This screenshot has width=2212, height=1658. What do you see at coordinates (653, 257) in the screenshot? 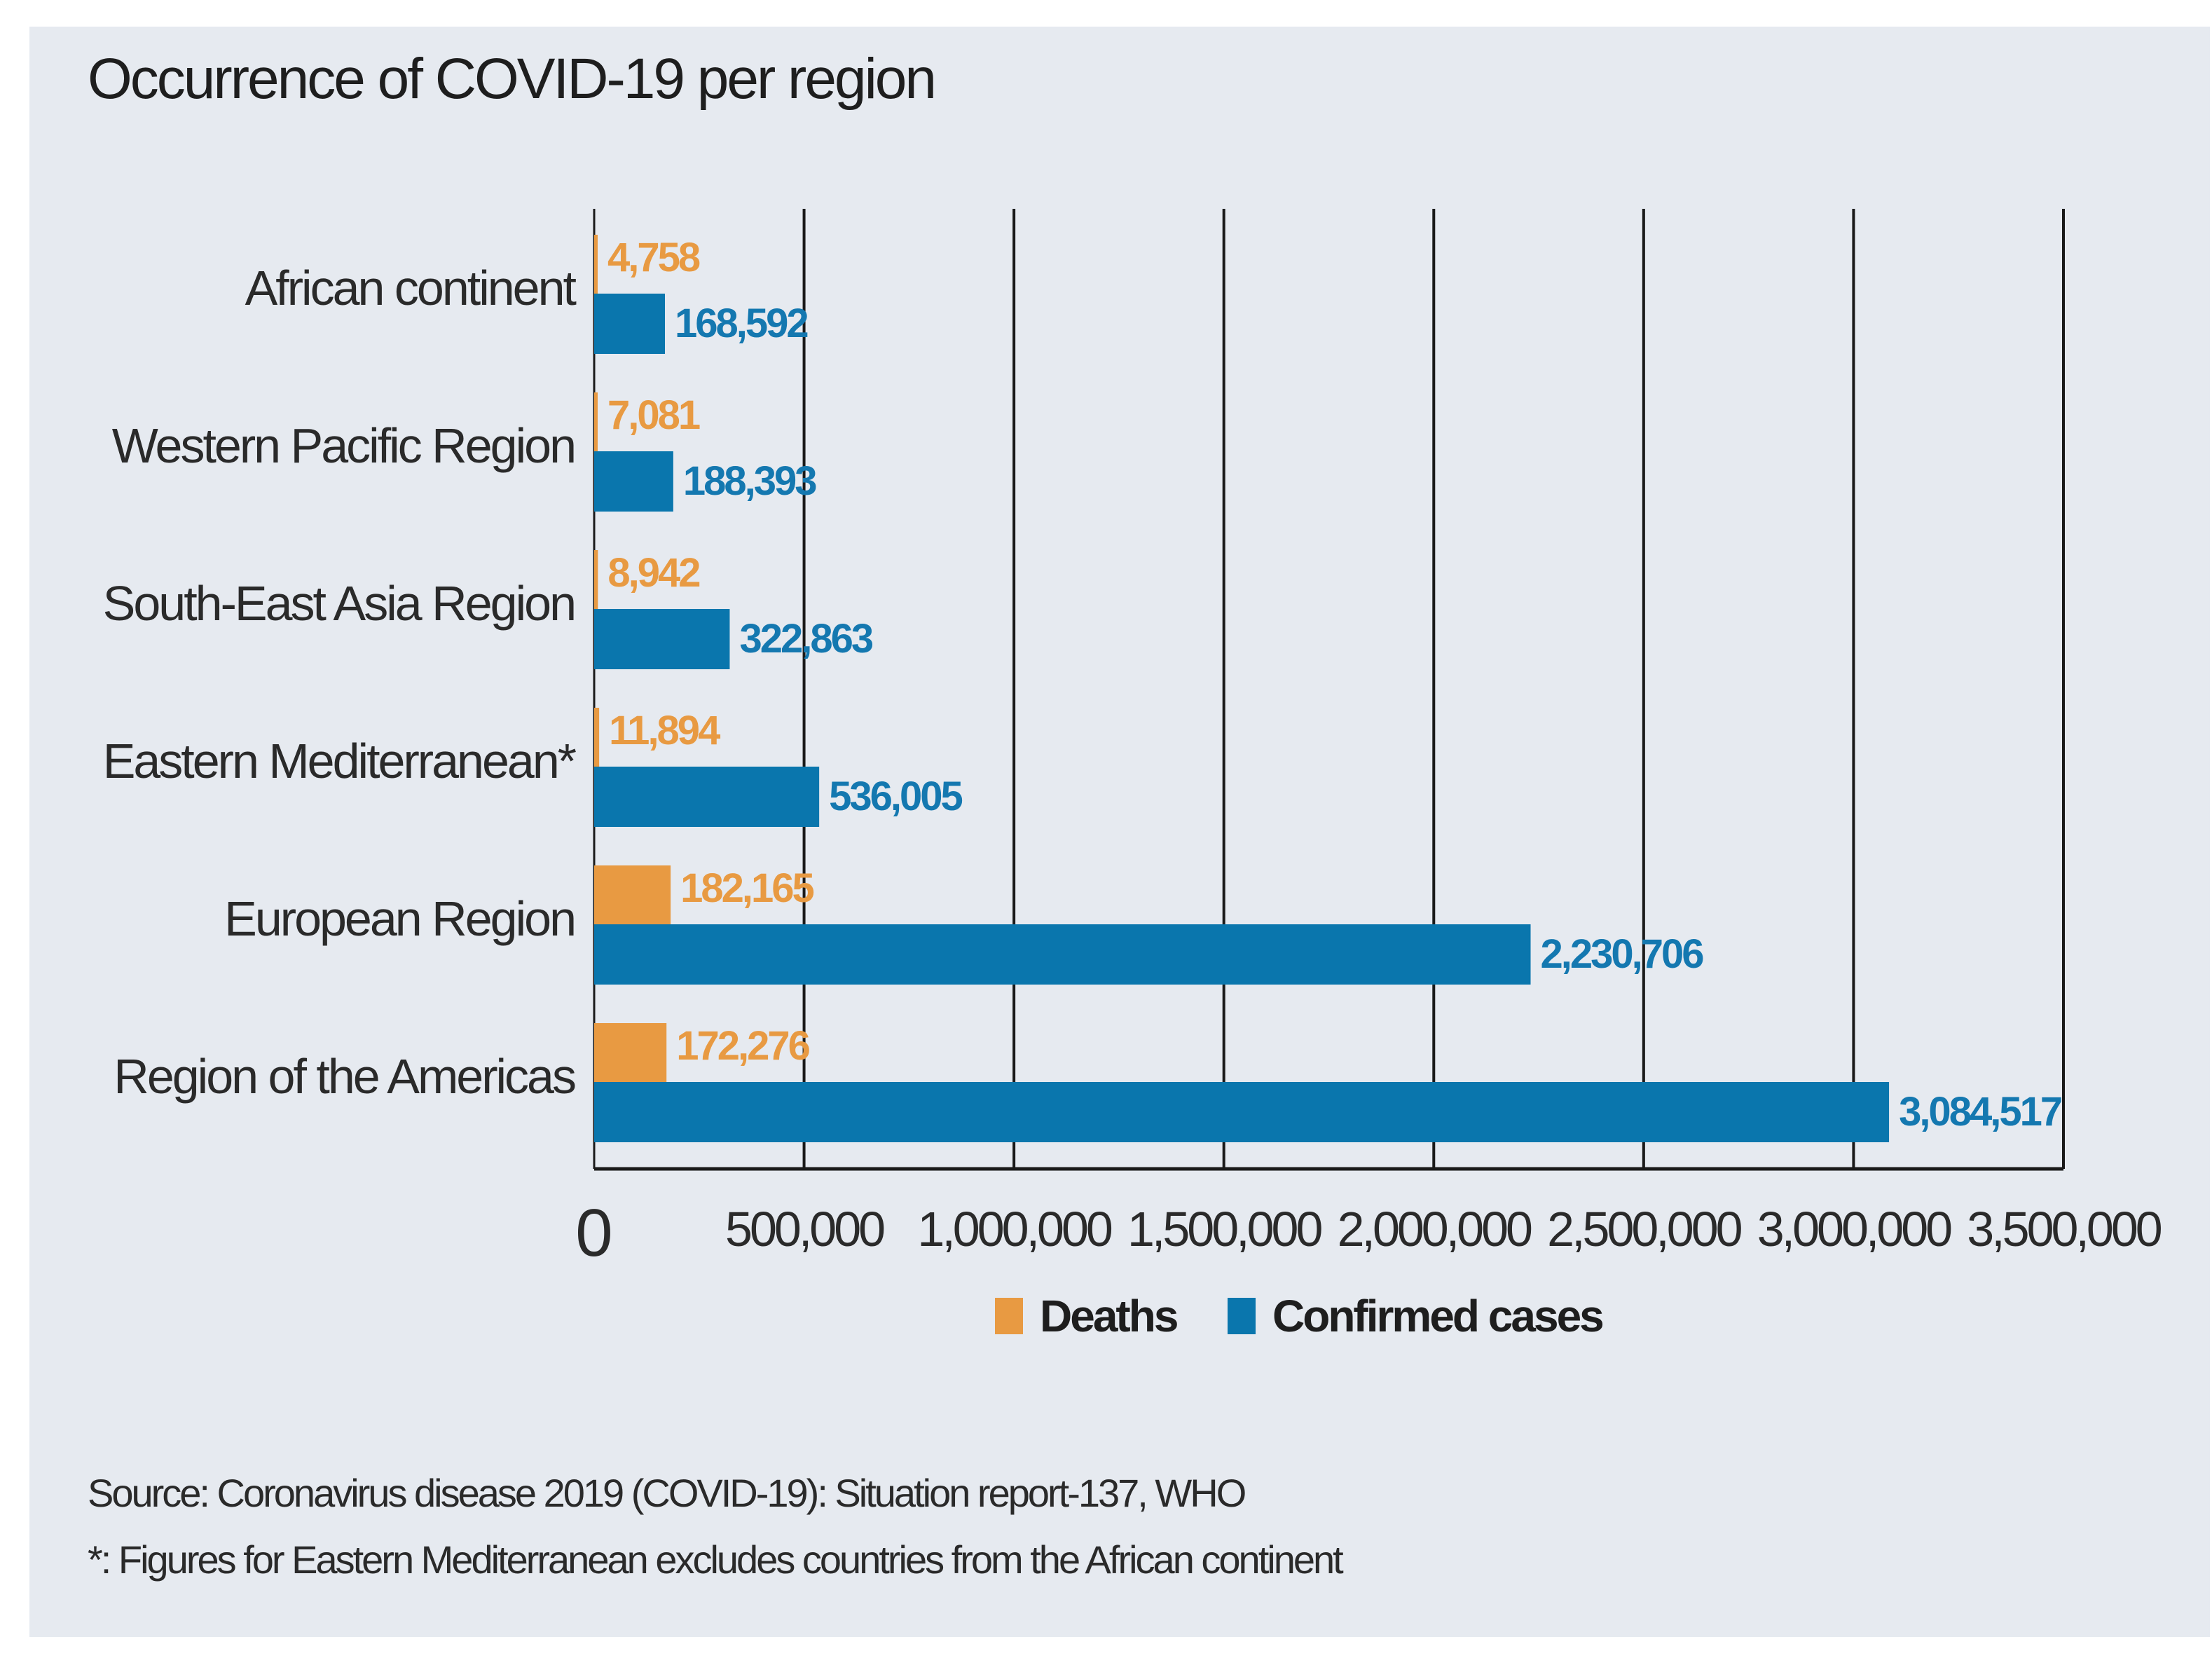
I see `data-label-deaths-african-continent: 4,758` at bounding box center [653, 257].